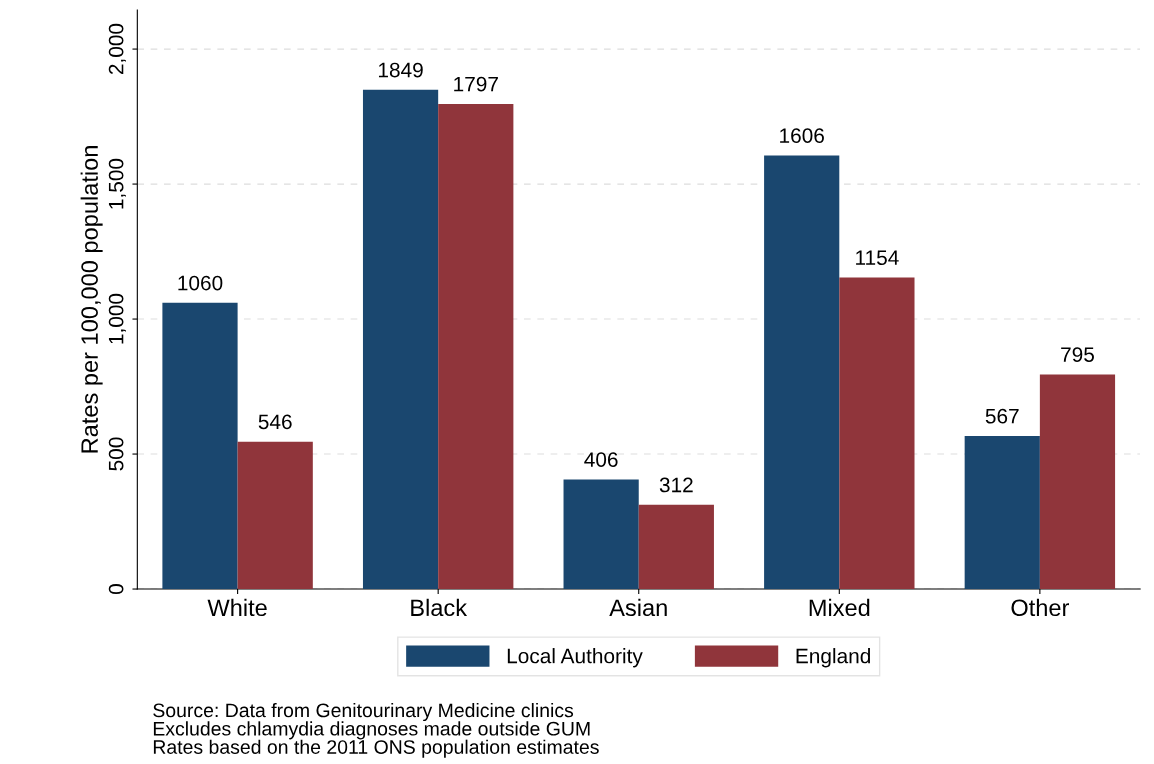  Describe the element at coordinates (116, 454) in the screenshot. I see `y-tick-label: 500` at that location.